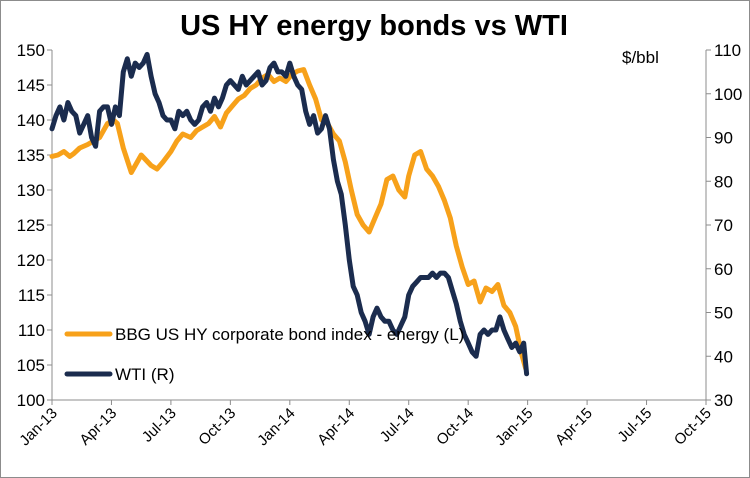 This screenshot has height=478, width=750. What do you see at coordinates (723, 269) in the screenshot?
I see `right-tick-label: 60` at bounding box center [723, 269].